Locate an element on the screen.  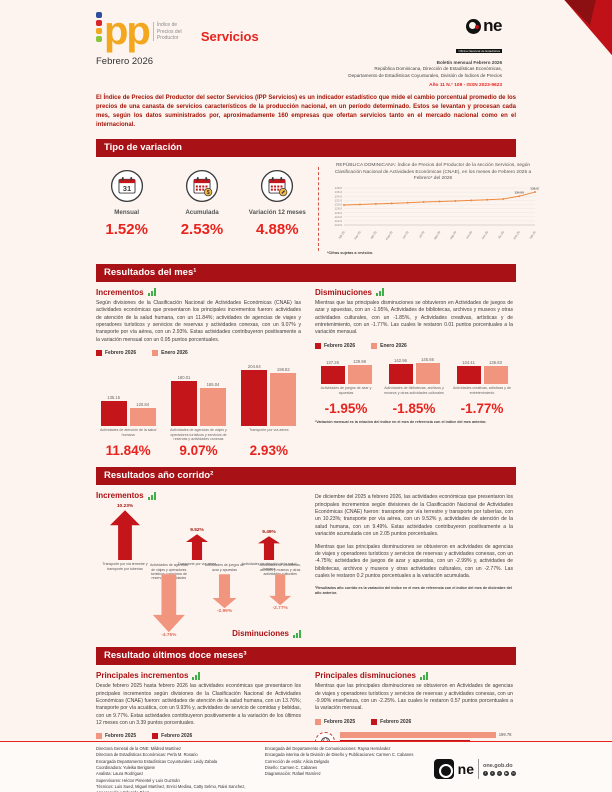
instagram-icon: o is located at coordinates (499, 773).